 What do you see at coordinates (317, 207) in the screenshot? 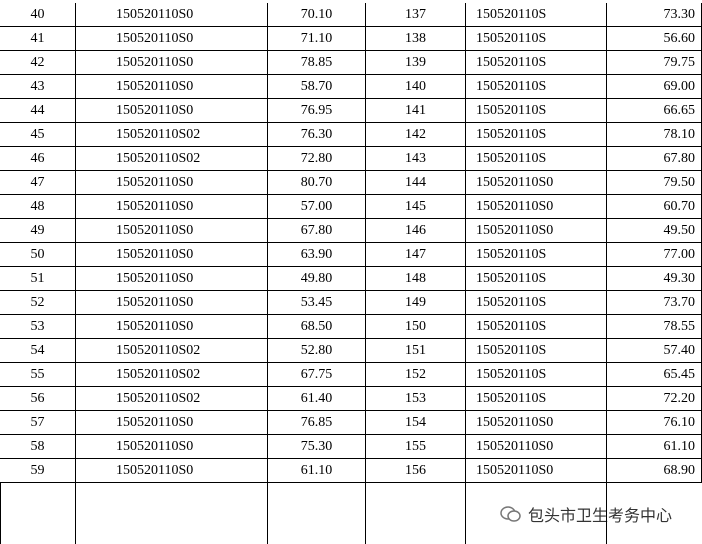
I see `table-cell: 57.00` at bounding box center [317, 207].